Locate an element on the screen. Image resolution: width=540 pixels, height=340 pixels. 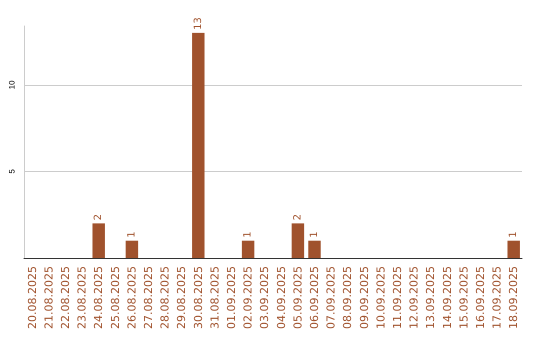
x-tick-label: 14.09.2025 is located at coordinates (447, 298).